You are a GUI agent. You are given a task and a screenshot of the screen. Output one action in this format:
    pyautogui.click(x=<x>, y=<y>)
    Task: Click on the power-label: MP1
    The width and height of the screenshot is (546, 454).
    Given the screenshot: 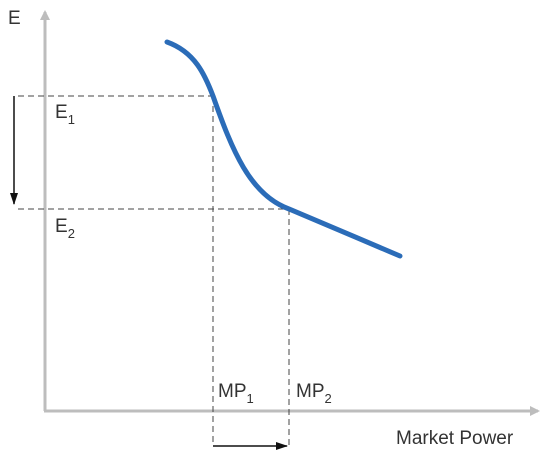 What is the action you would take?
    pyautogui.click(x=236, y=393)
    